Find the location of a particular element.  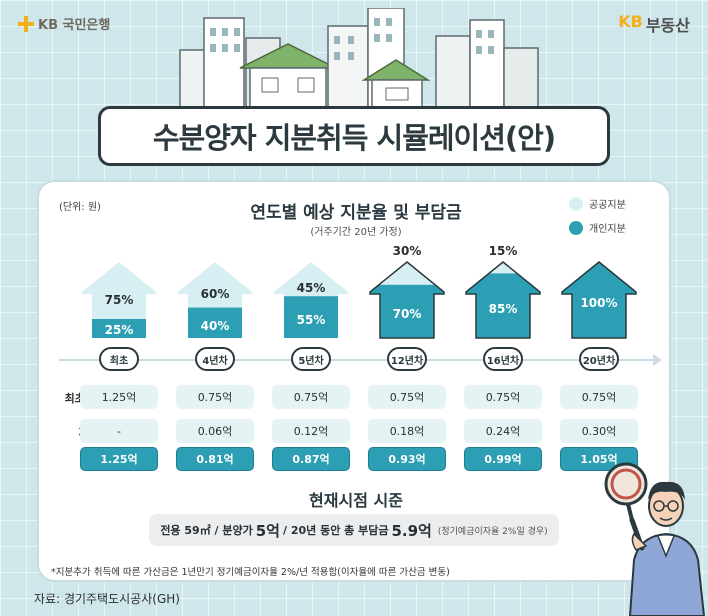

share-house: 15% 85% is located at coordinates (503, 292).